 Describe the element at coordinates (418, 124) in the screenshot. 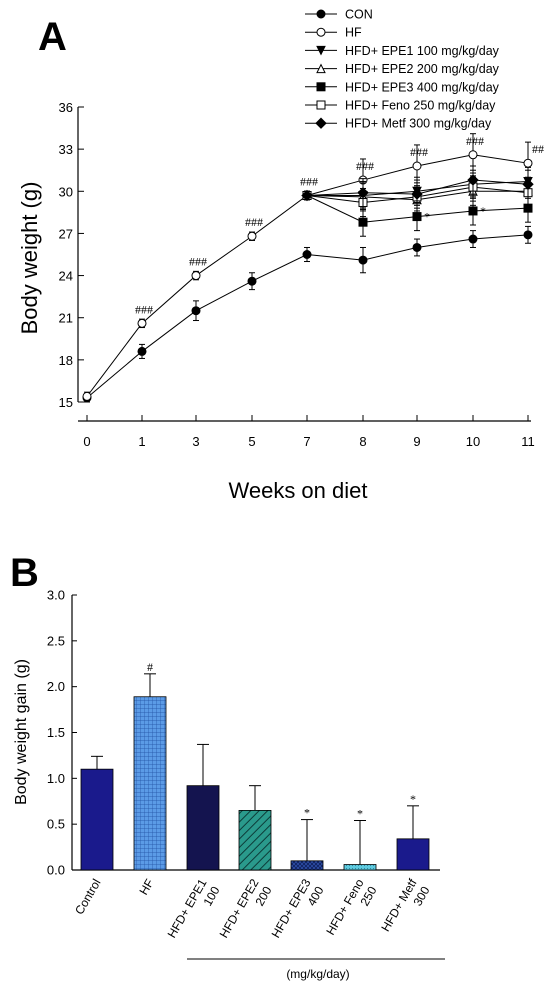

I see `panel-a-legend-label: HFD+ Metf 300 mg/kg/day` at that location.